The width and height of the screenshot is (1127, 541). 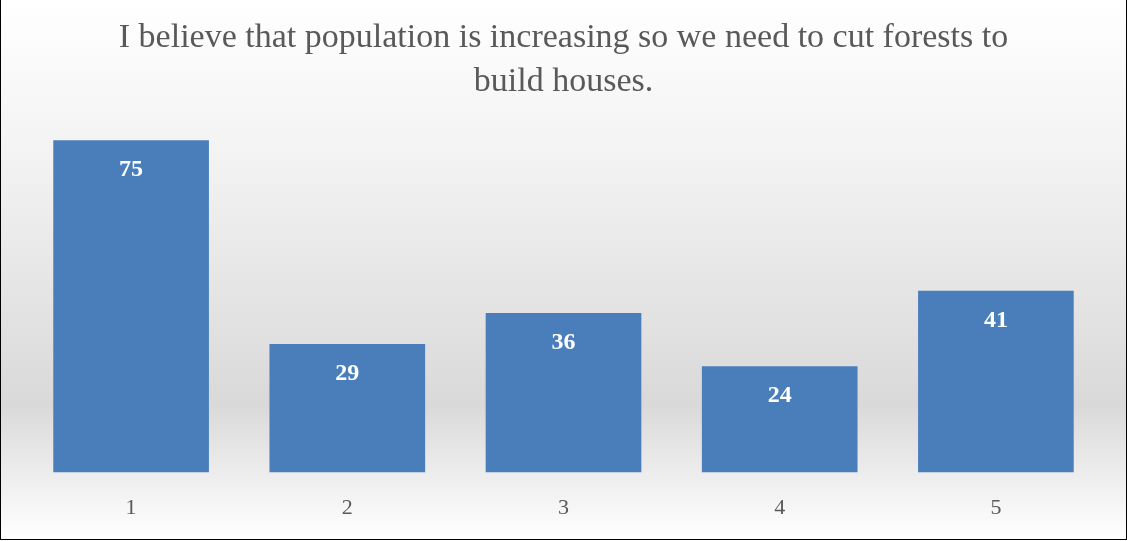 What do you see at coordinates (131, 168) in the screenshot?
I see `data-label: 75` at bounding box center [131, 168].